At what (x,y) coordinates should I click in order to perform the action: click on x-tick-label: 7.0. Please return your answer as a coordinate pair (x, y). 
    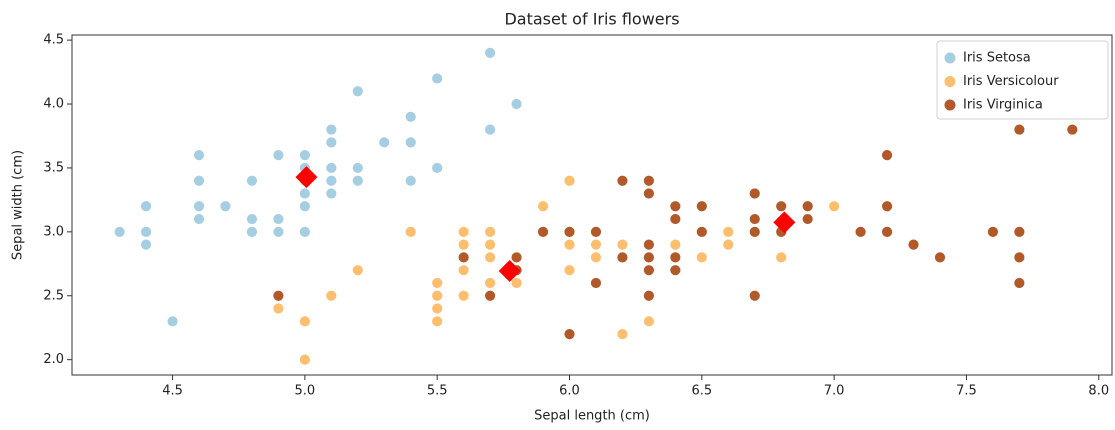
    Looking at the image, I should click on (834, 391).